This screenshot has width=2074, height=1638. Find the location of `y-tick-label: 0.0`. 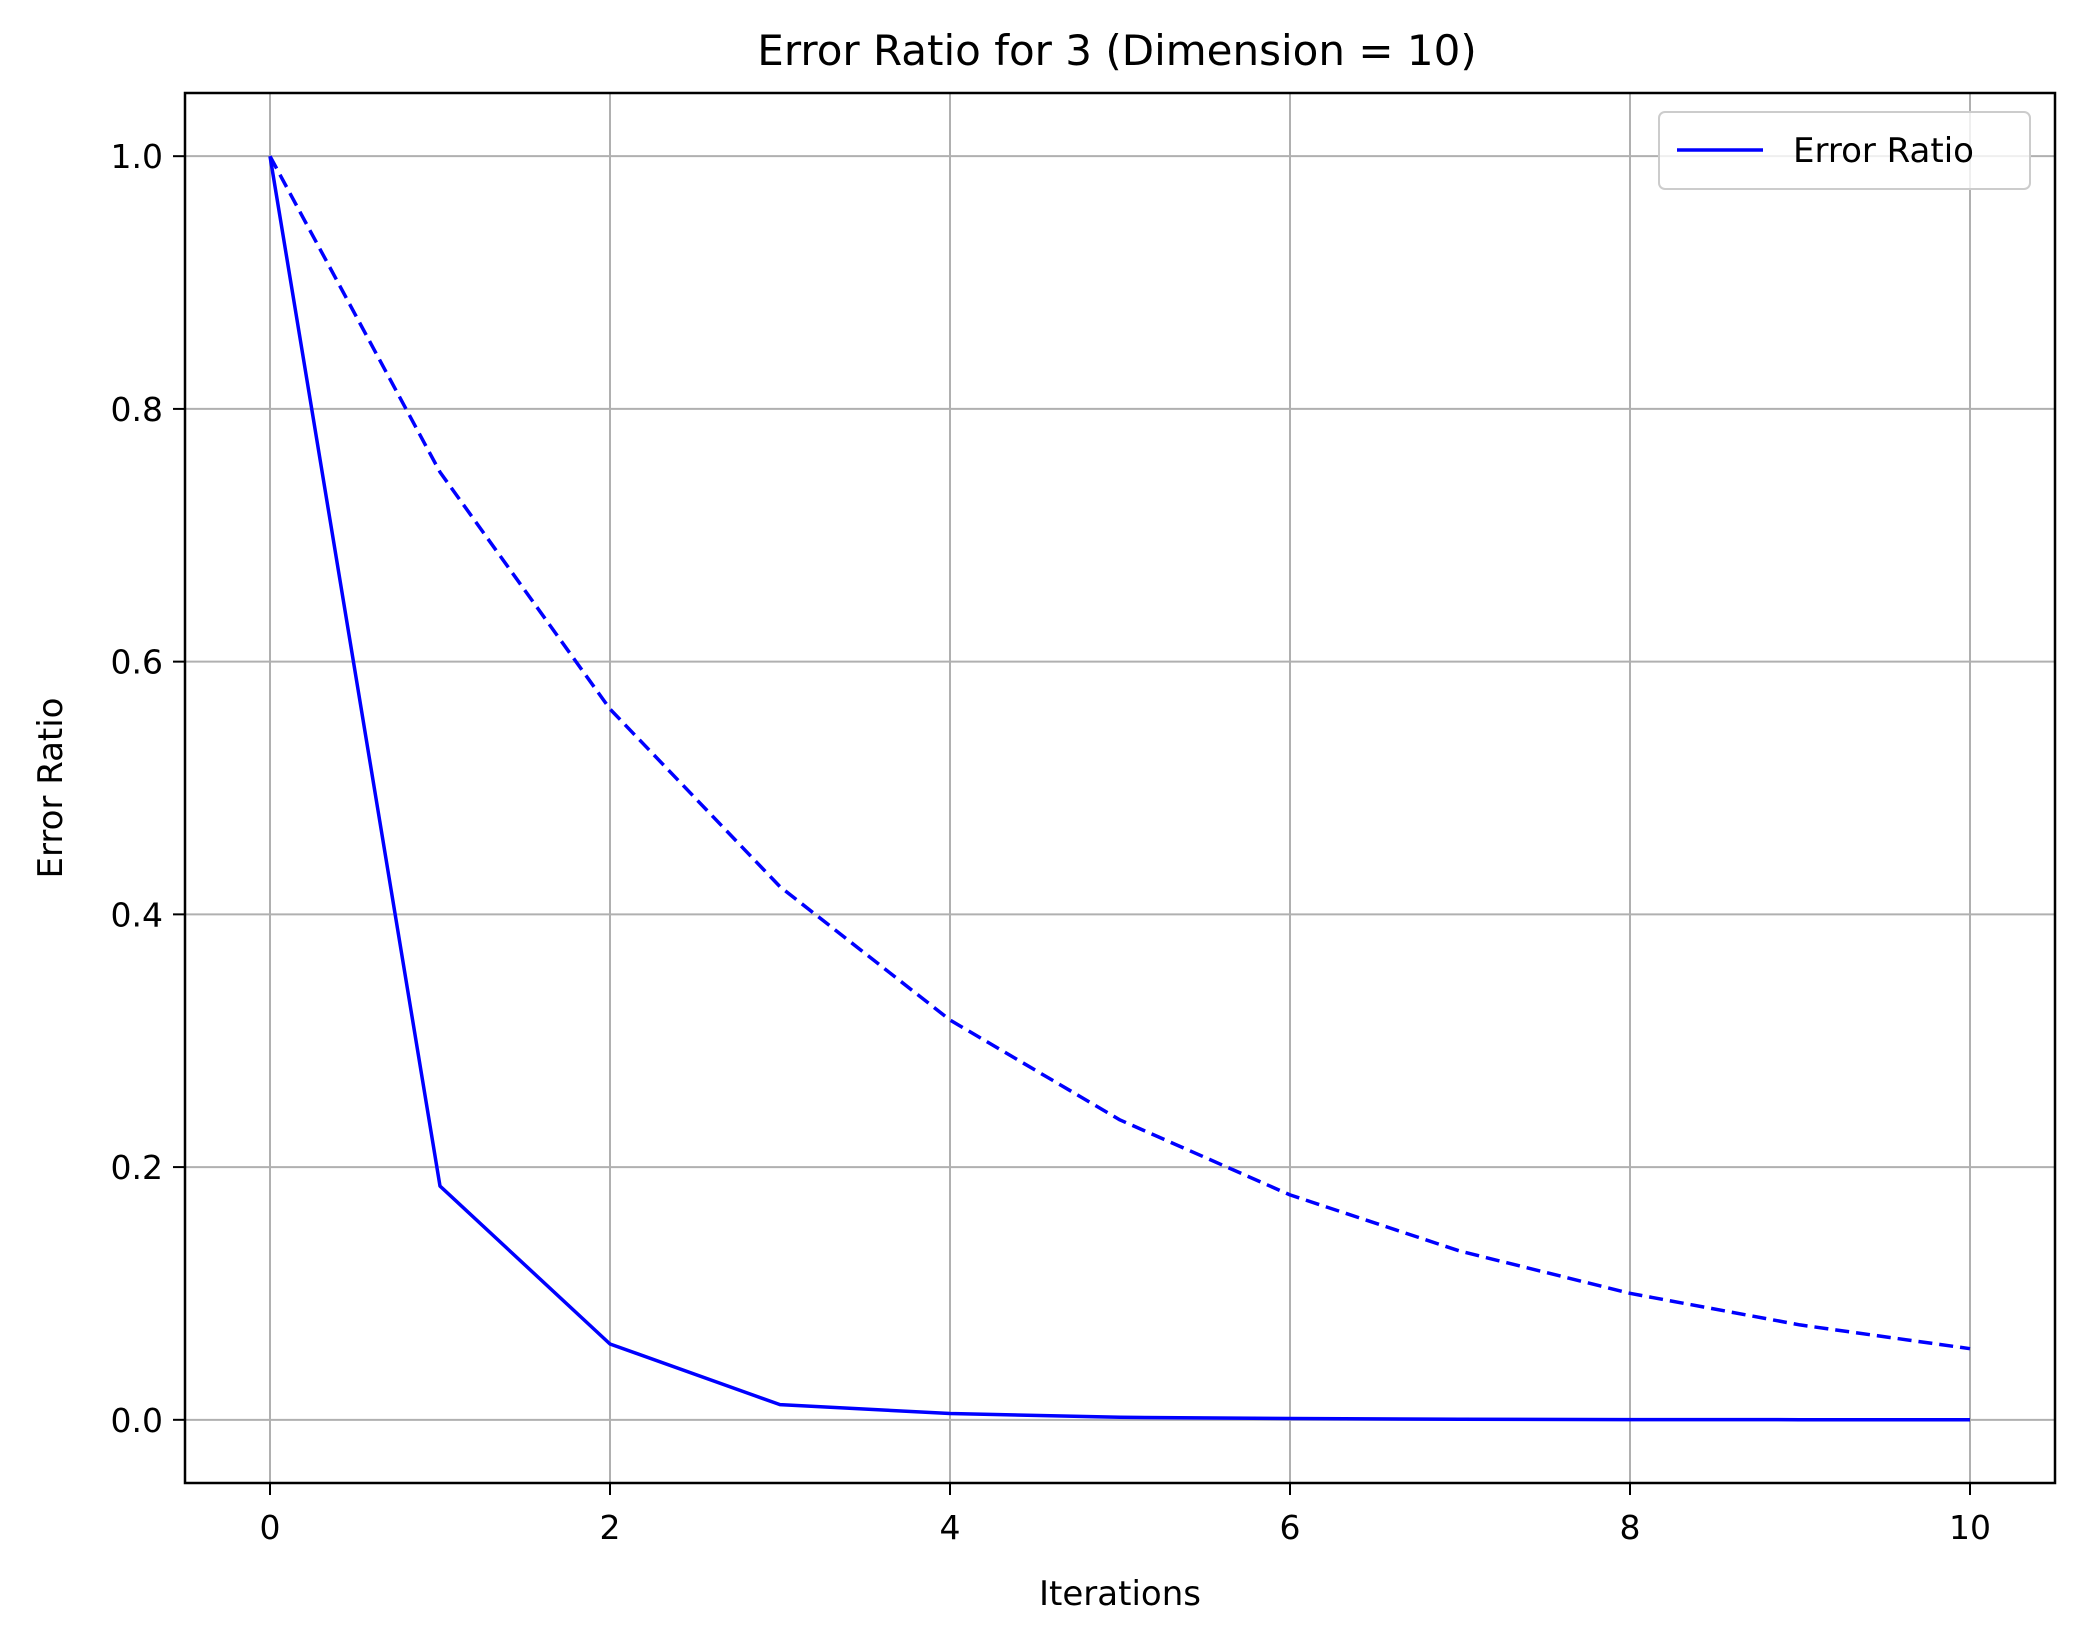

y-tick-label: 0.0 is located at coordinates (137, 1420).